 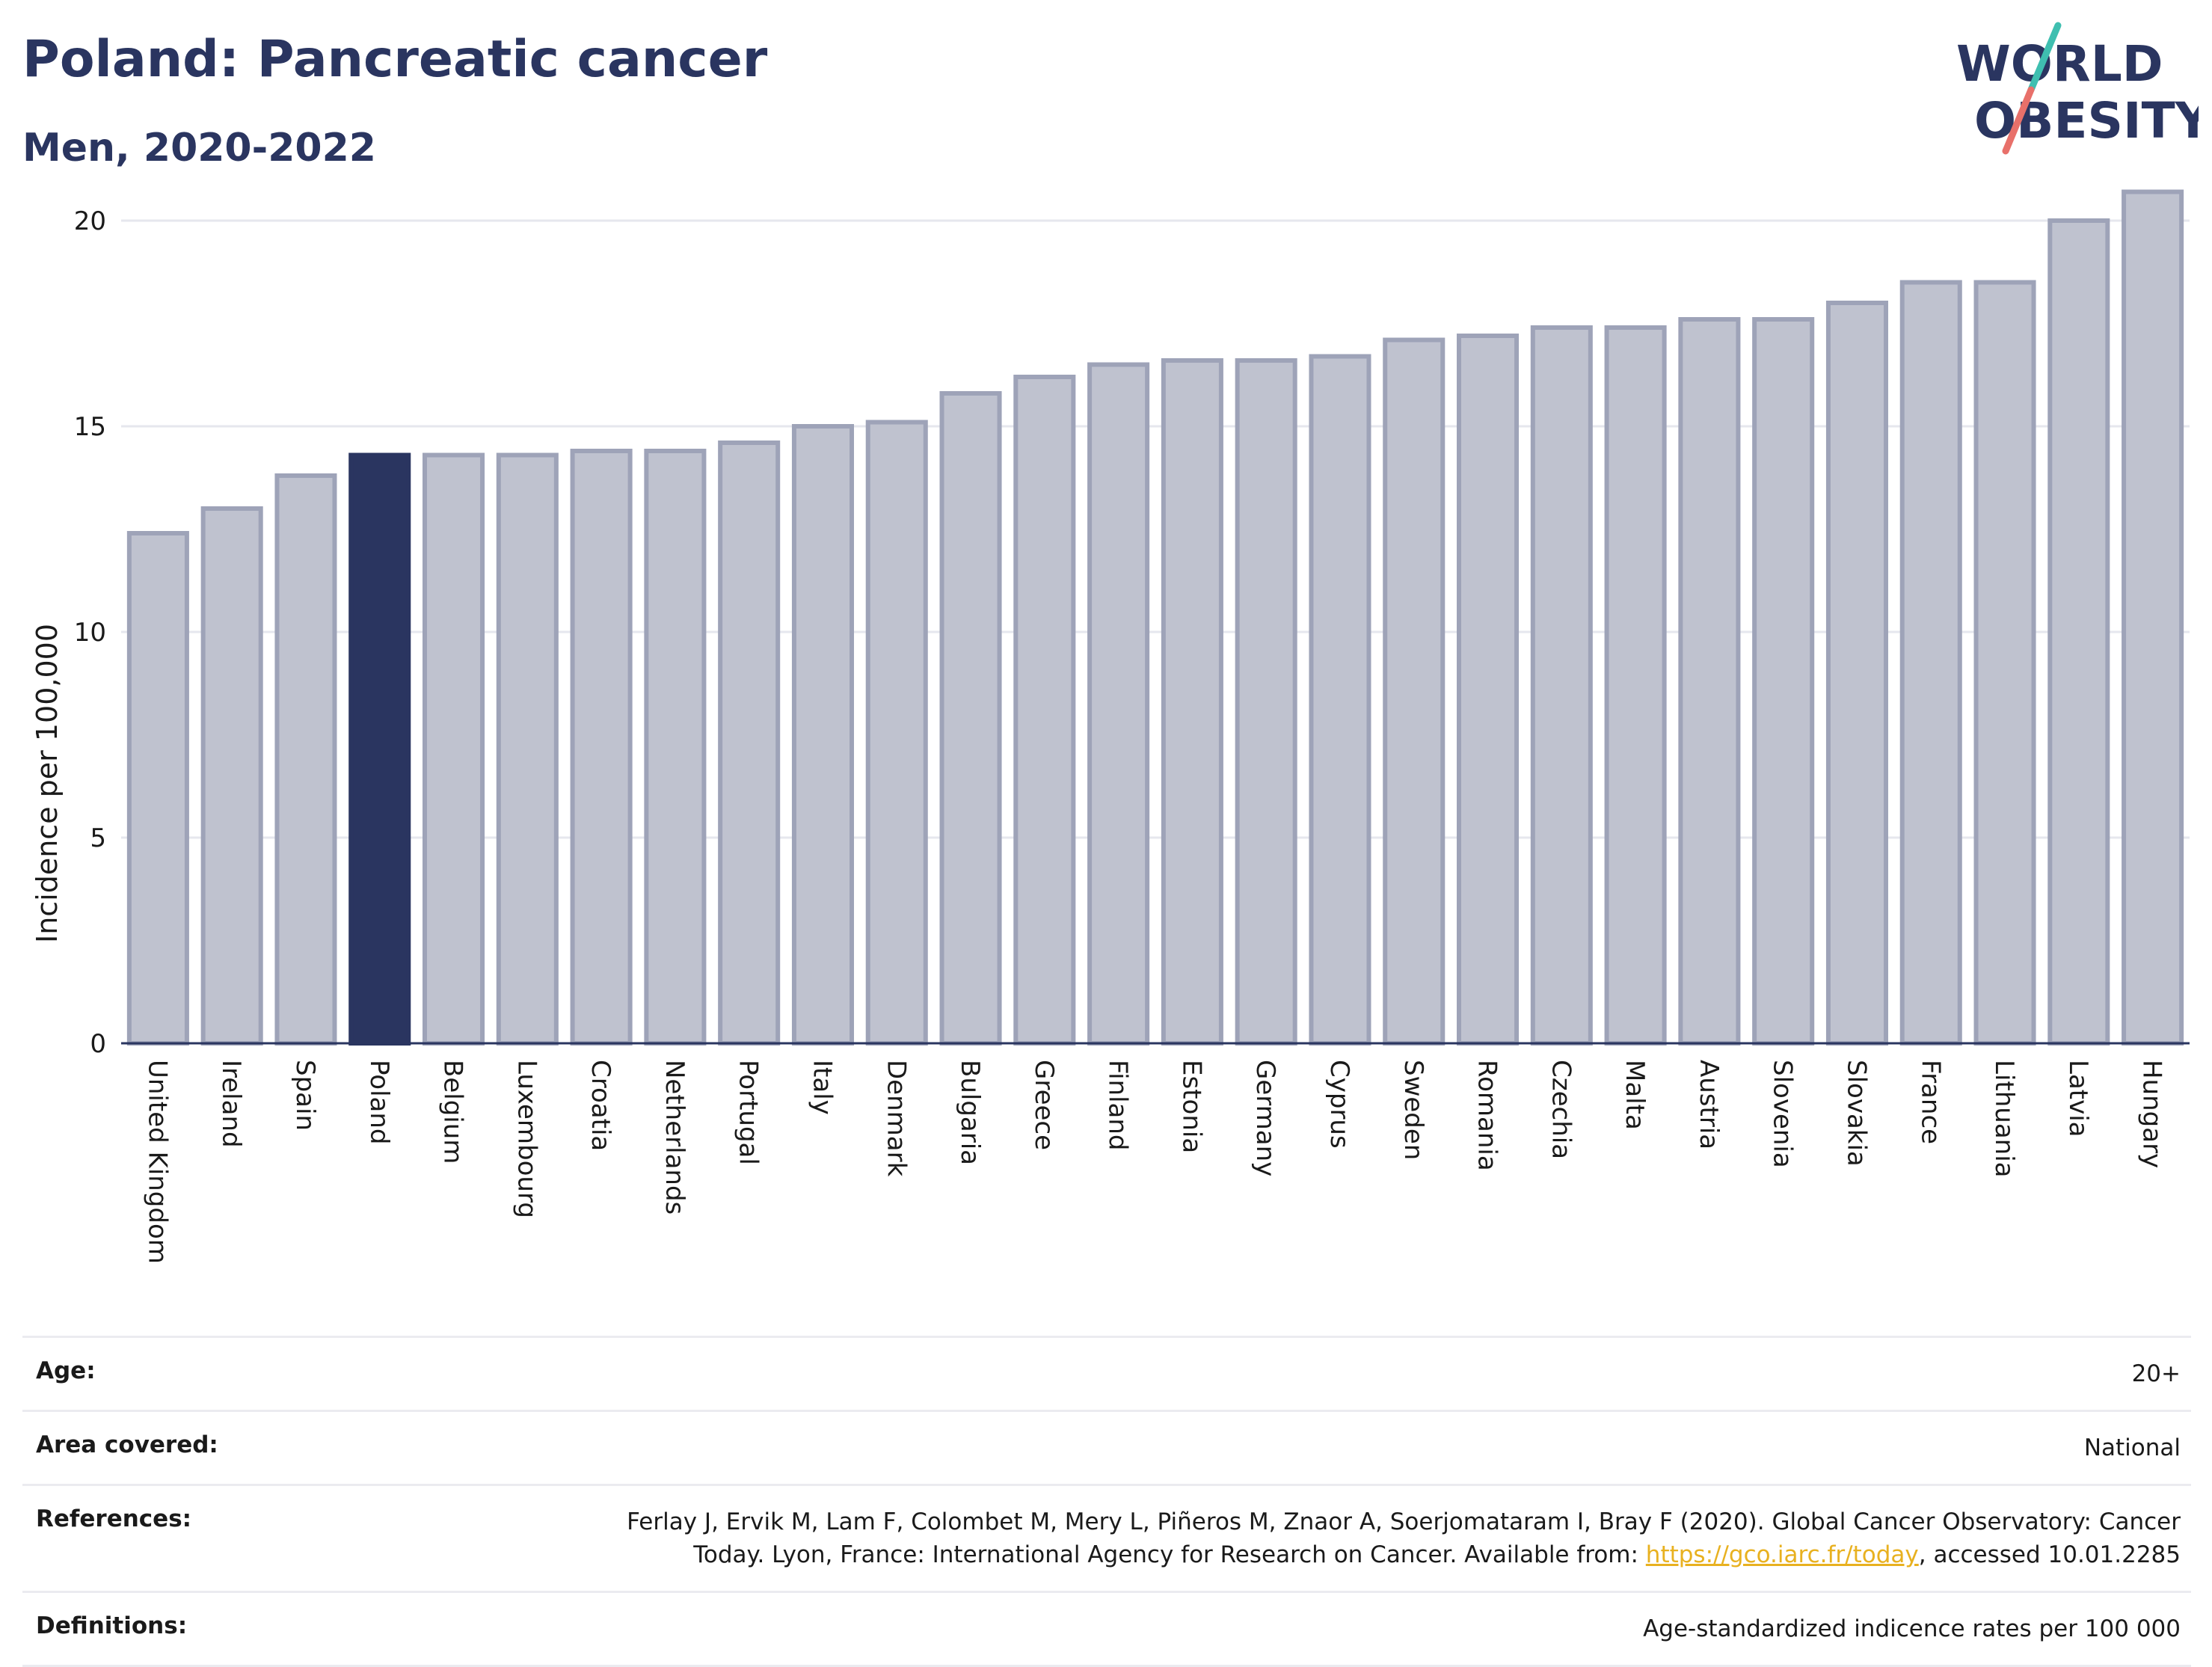 What do you see at coordinates (98, 1044) in the screenshot?
I see `y-tick-label: 0` at bounding box center [98, 1044].